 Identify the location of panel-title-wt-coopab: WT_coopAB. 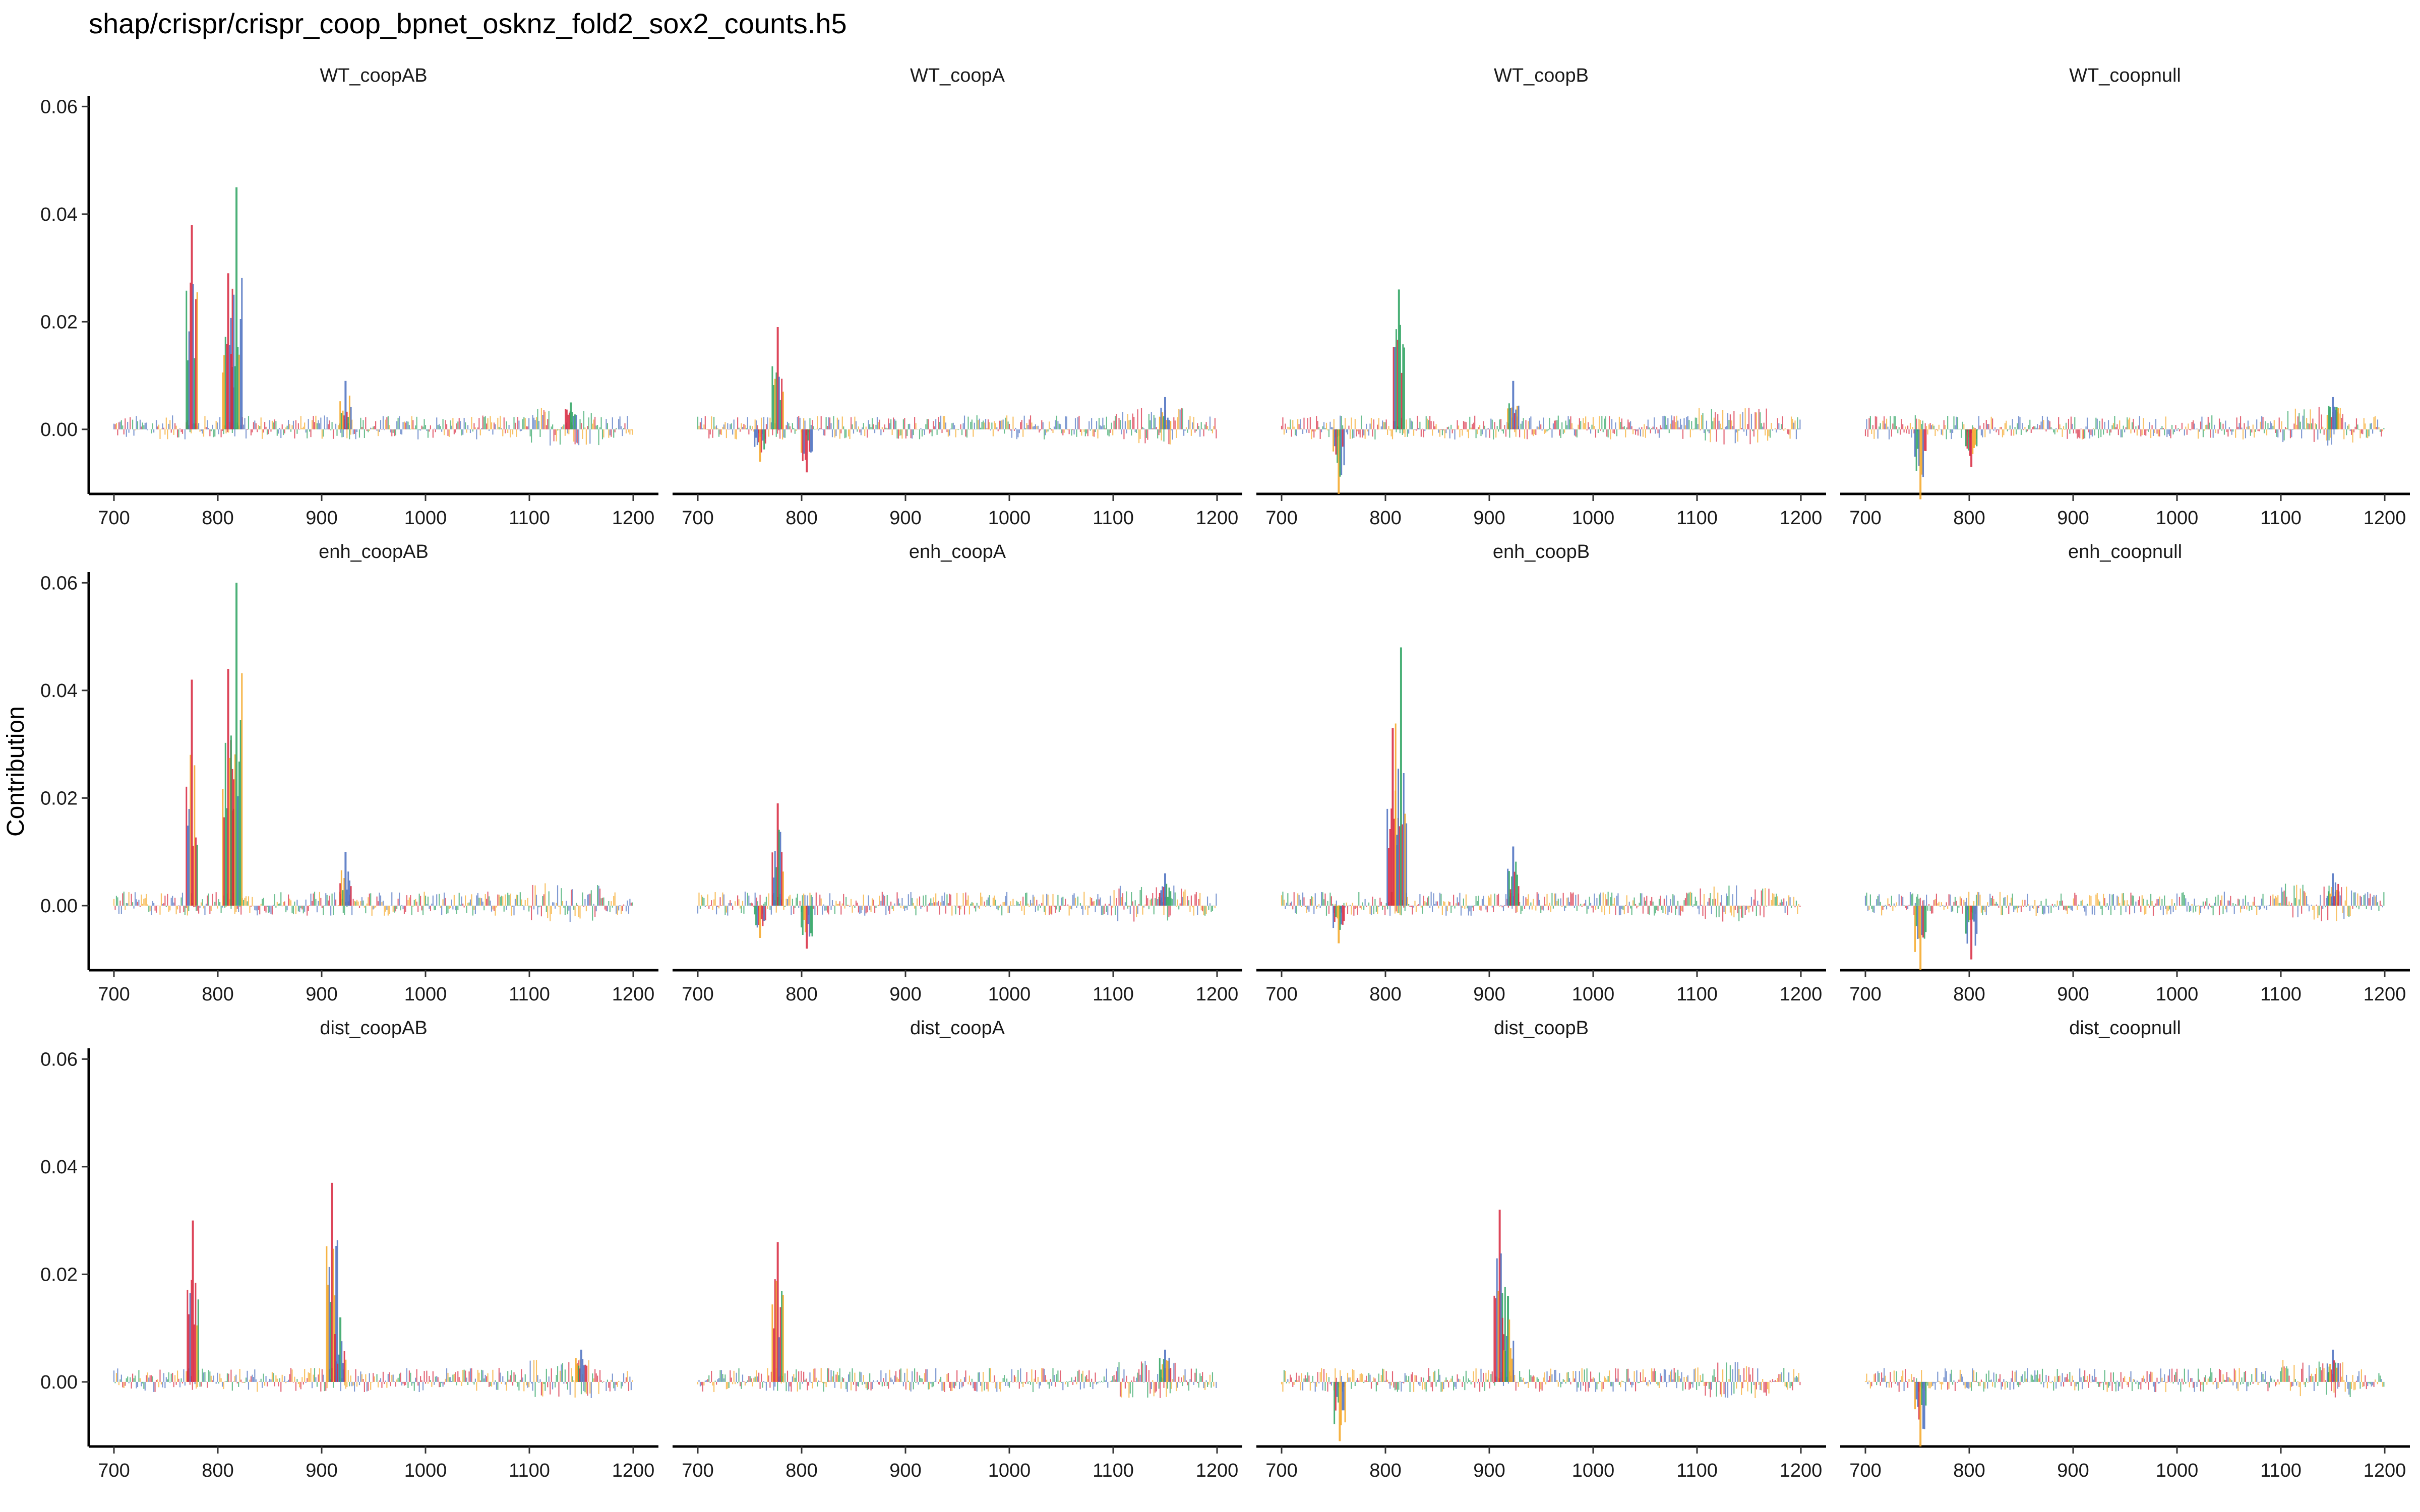
(373, 76).